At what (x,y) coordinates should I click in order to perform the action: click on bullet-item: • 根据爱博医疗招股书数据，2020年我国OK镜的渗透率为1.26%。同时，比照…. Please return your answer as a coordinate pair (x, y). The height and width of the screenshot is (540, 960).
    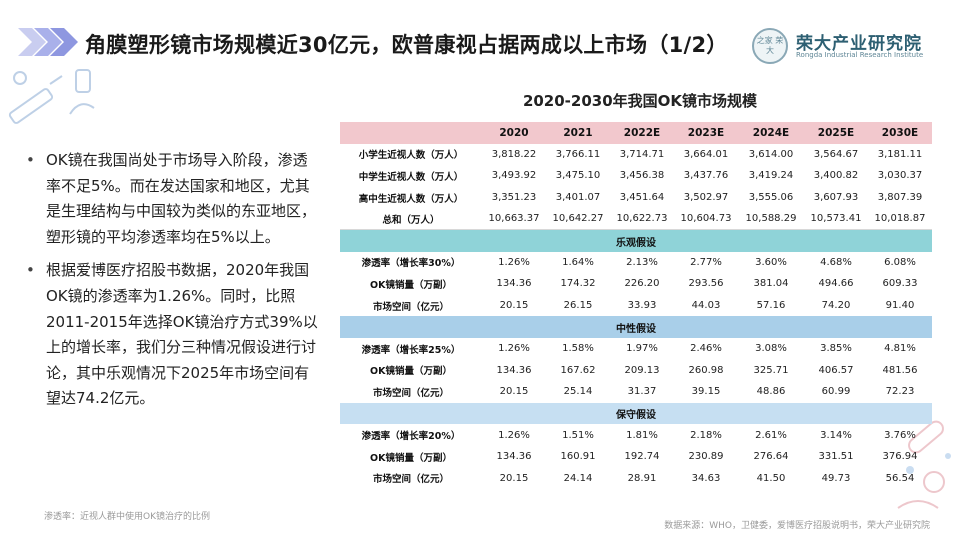
    Looking at the image, I should click on (170, 335).